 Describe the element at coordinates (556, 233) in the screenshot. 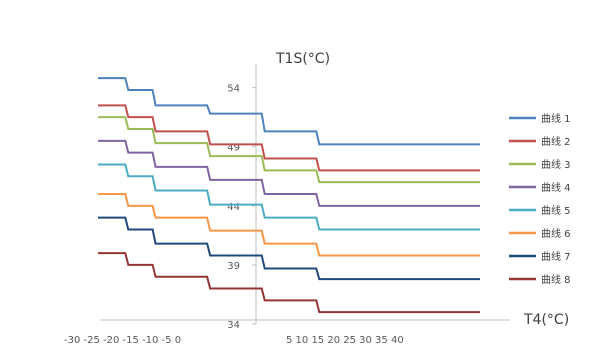

I see `legend-label-6: 曲线 6` at that location.